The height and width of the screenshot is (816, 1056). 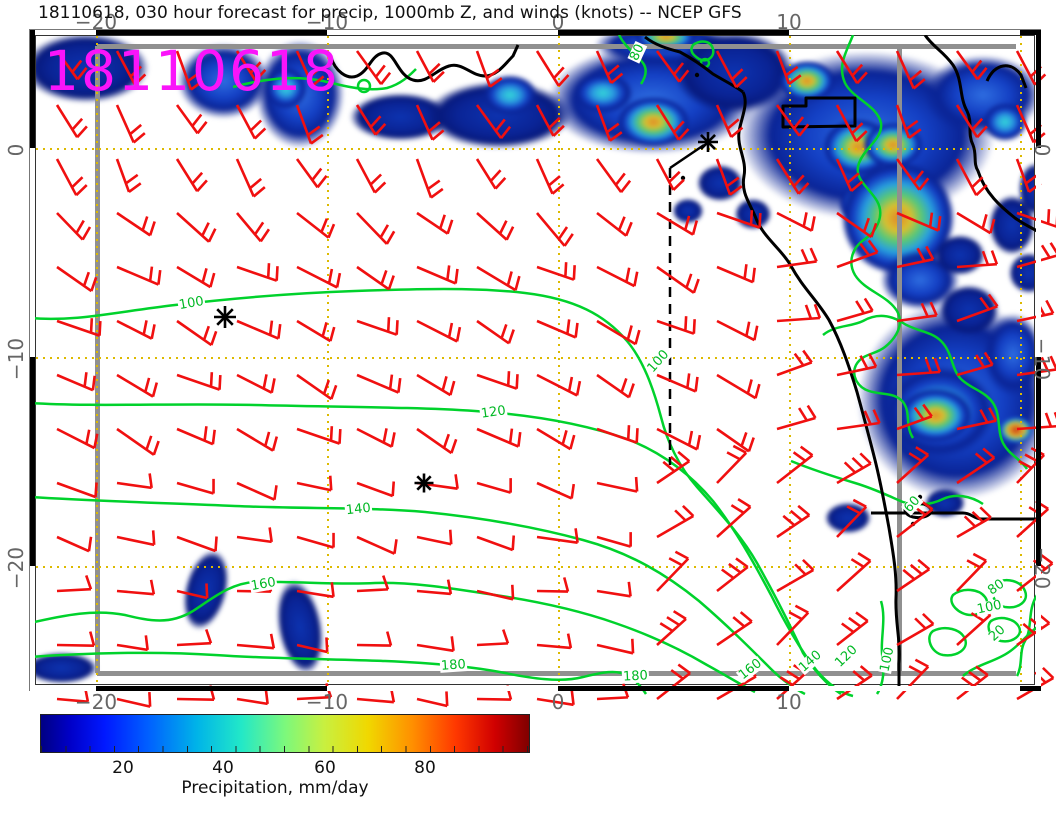 I want to click on lat-tick-label-left: 0, so click(x=16, y=150).